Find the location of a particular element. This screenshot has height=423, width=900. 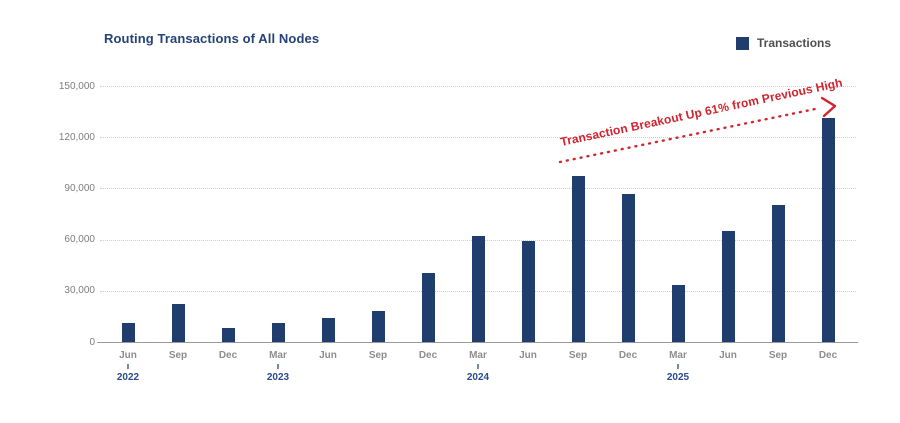

legend-label-transactions: Transactions is located at coordinates (794, 43).